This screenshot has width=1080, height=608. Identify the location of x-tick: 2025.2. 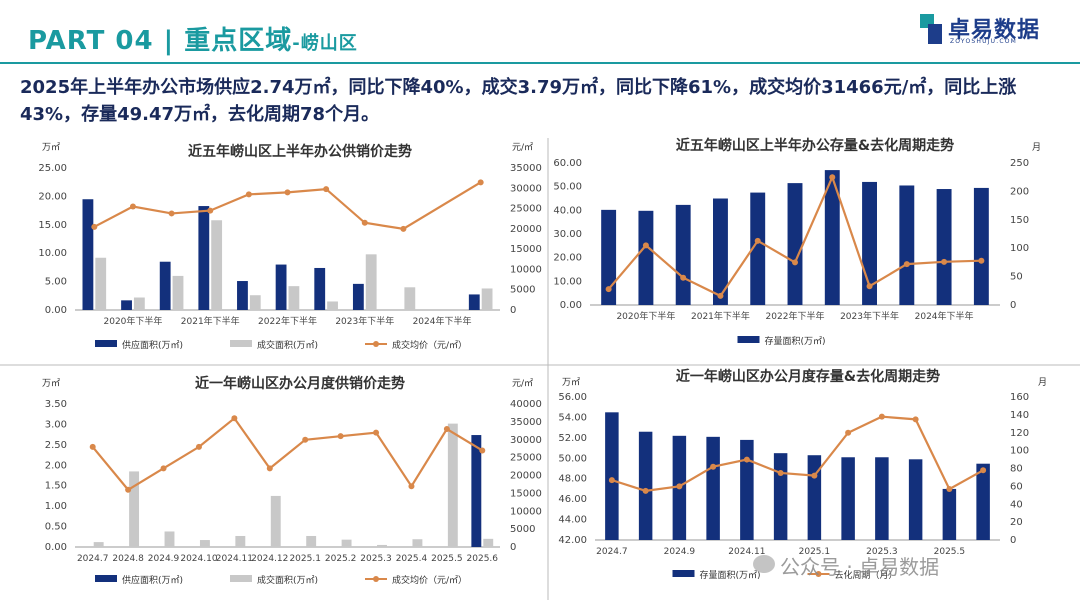
(341, 559).